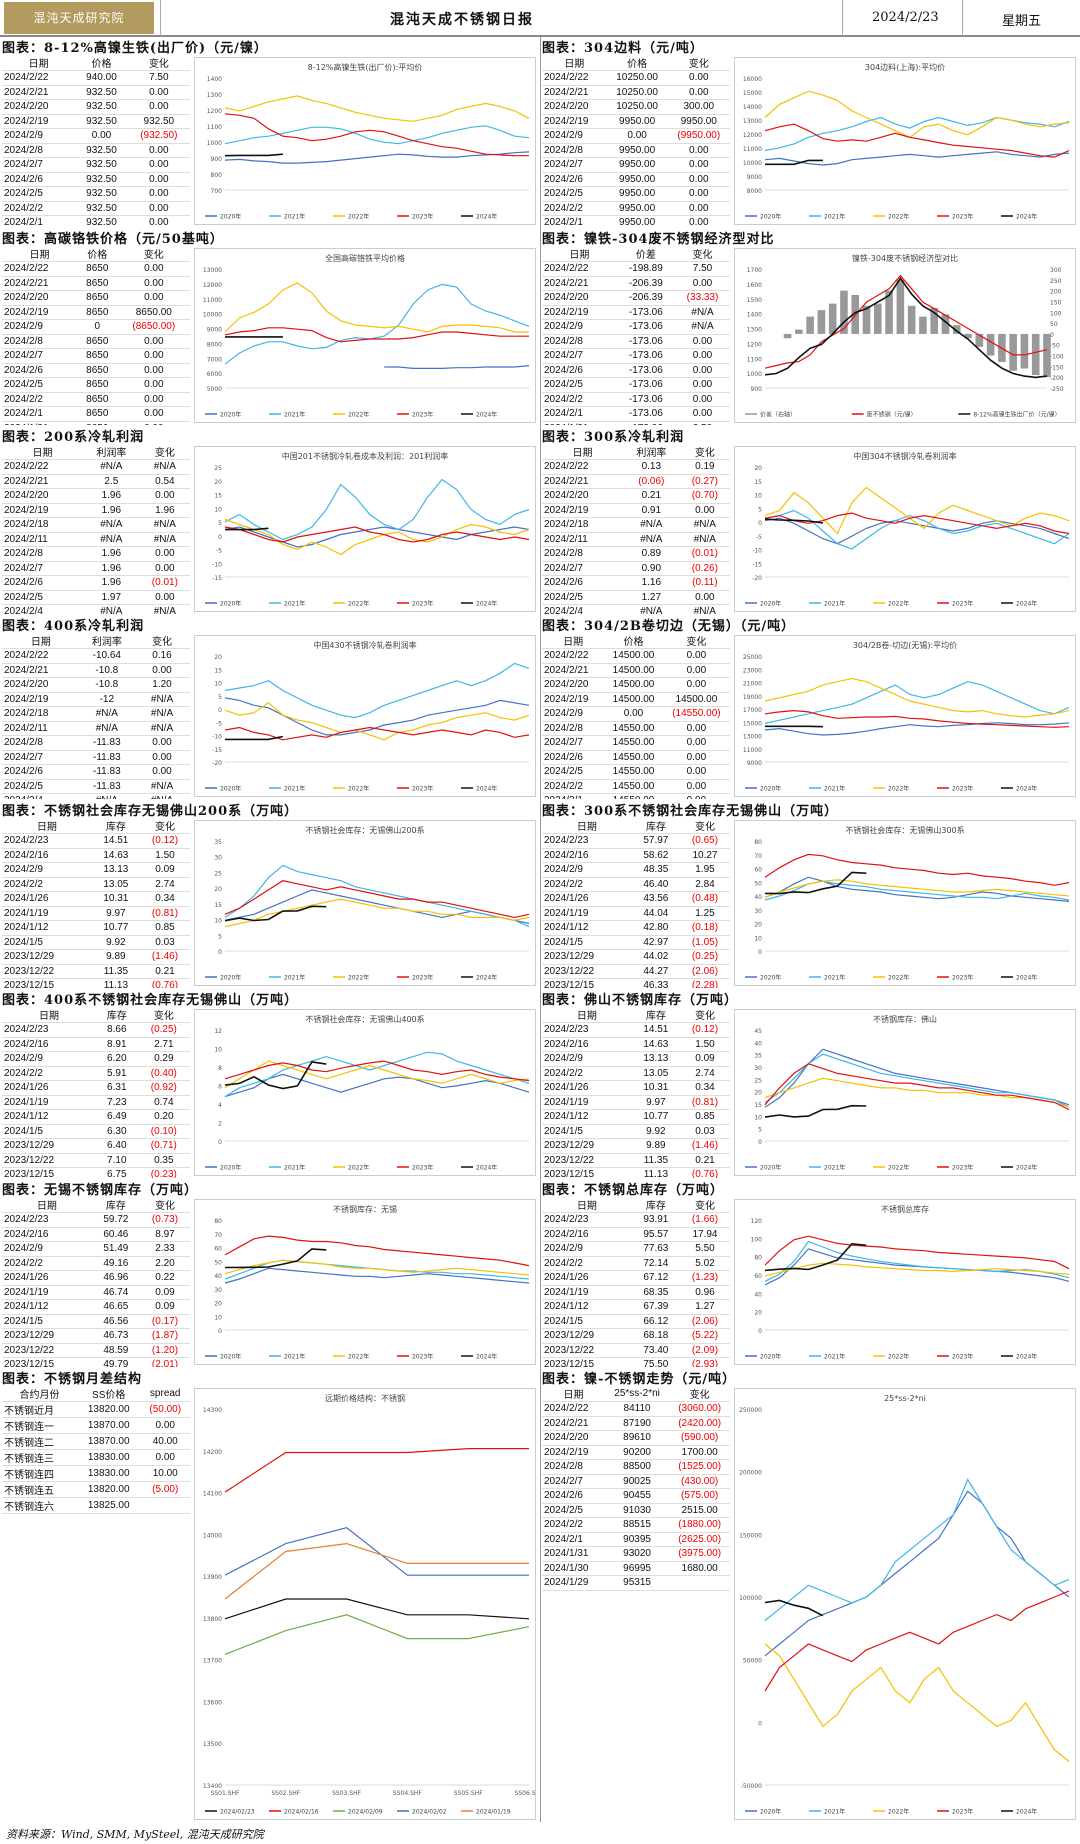 Image resolution: width=1080 pixels, height=1844 pixels. I want to click on table-cell: (0.12), so click(164, 841).